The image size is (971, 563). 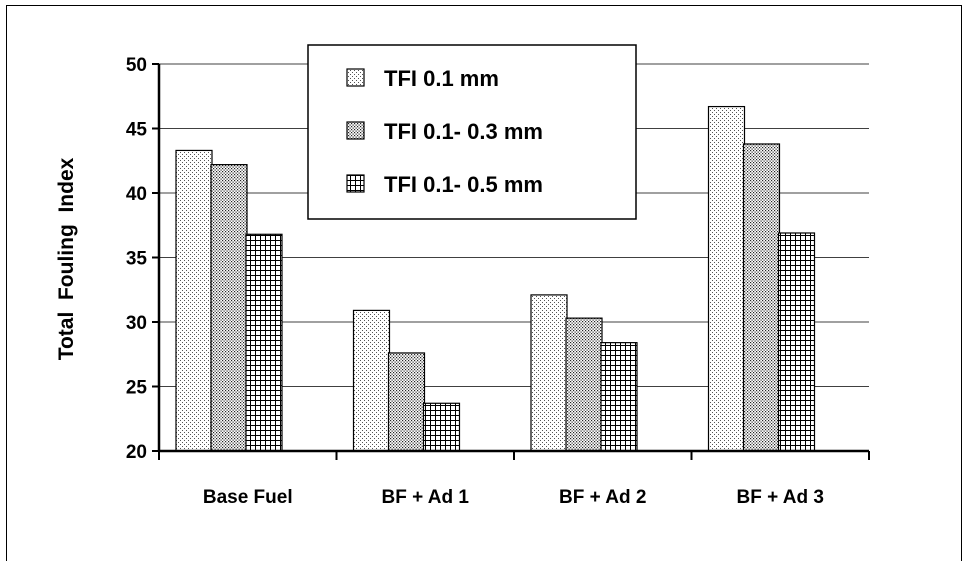 I want to click on legend-label: TFI 0.1- 0.3 mm, so click(x=463, y=131).